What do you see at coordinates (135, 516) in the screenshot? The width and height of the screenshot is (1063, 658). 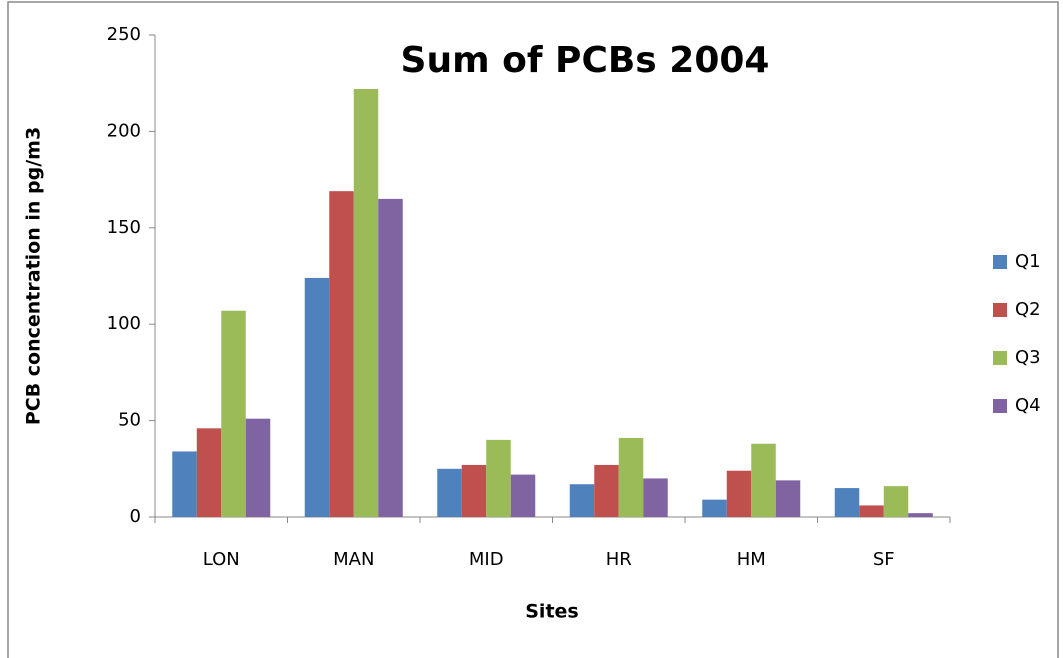 I see `y-tick-label: 0` at bounding box center [135, 516].